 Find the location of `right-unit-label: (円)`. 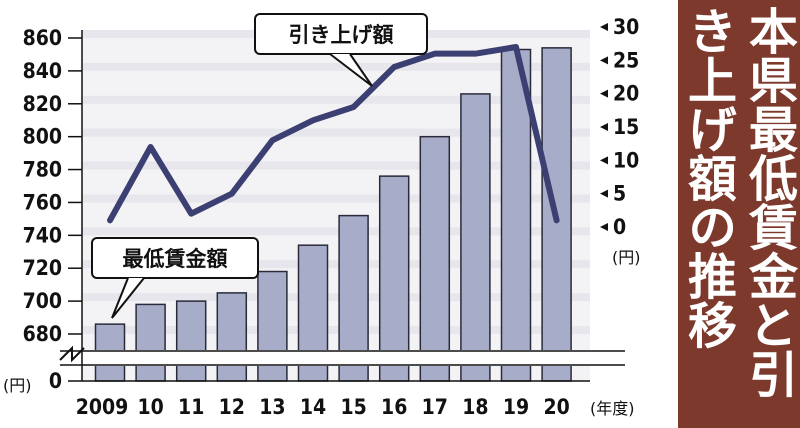

right-unit-label: (円) is located at coordinates (626, 257).